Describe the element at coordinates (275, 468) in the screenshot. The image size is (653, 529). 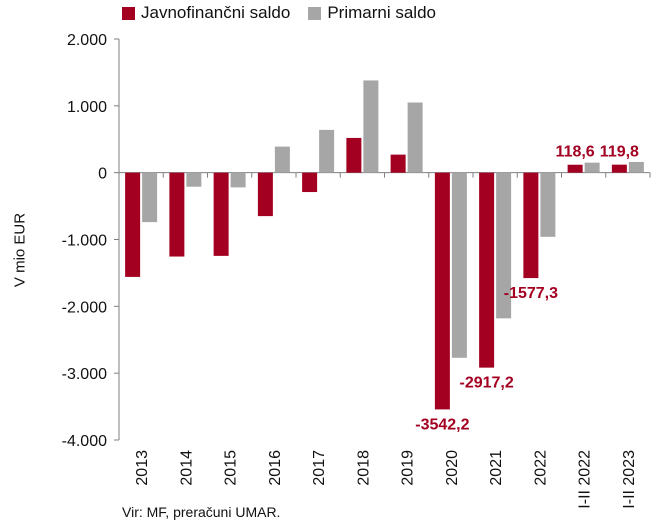
I see `x-tick-label: 2016` at that location.